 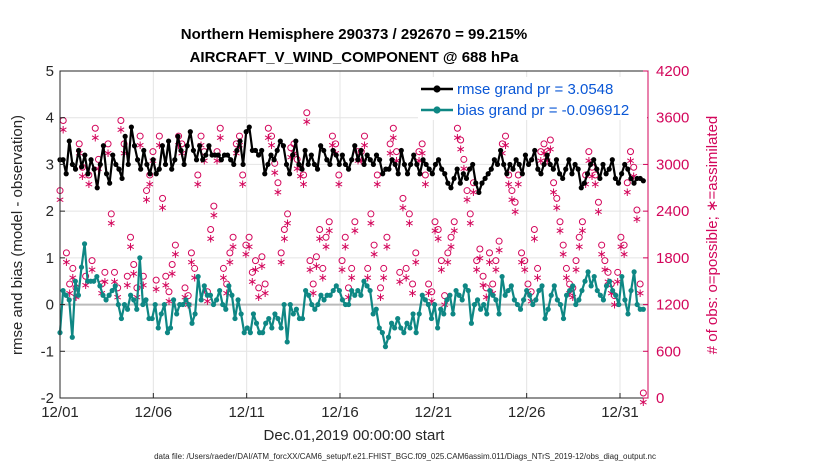 What do you see at coordinates (53, 235) in the screenshot?
I see `y-axis-left: -2 -1 0 1 2 3 4 5` at bounding box center [53, 235].